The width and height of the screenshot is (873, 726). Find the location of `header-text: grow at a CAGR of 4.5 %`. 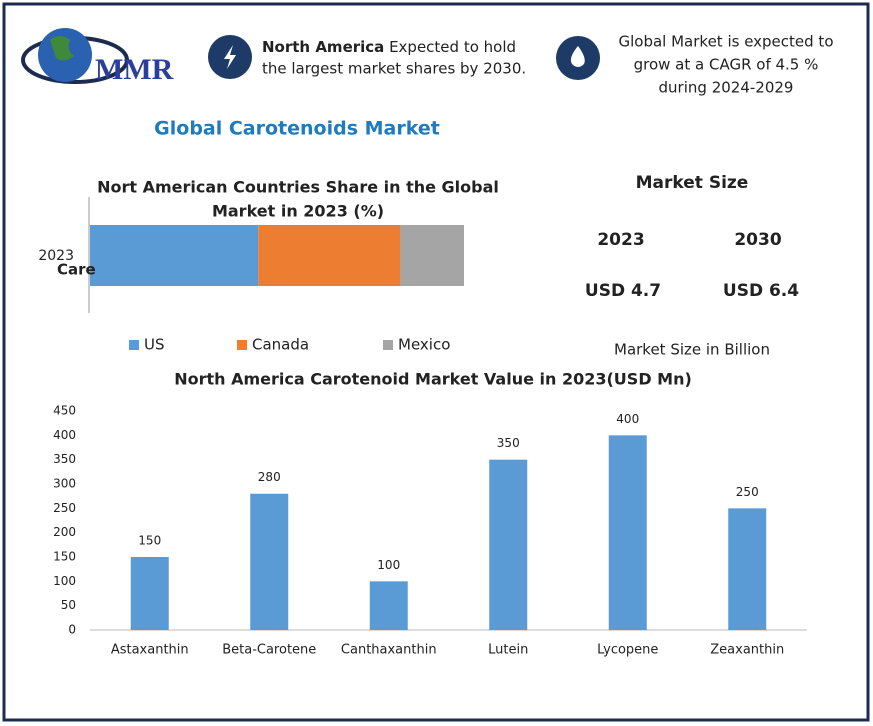

header-text: grow at a CAGR of 4.5 % is located at coordinates (726, 65).